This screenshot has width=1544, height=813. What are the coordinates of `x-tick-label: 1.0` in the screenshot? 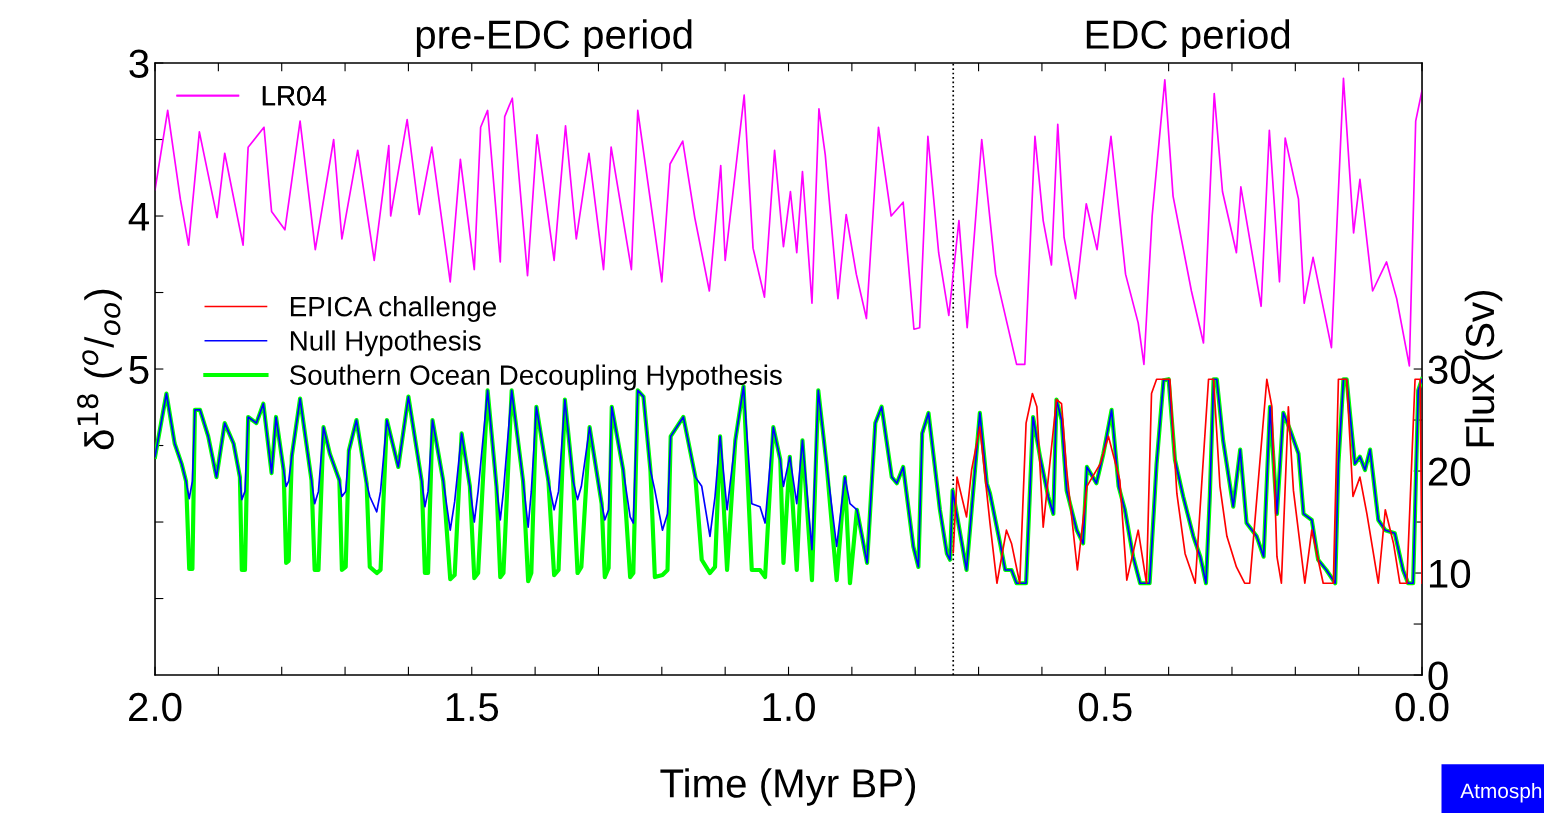 It's located at (789, 707).